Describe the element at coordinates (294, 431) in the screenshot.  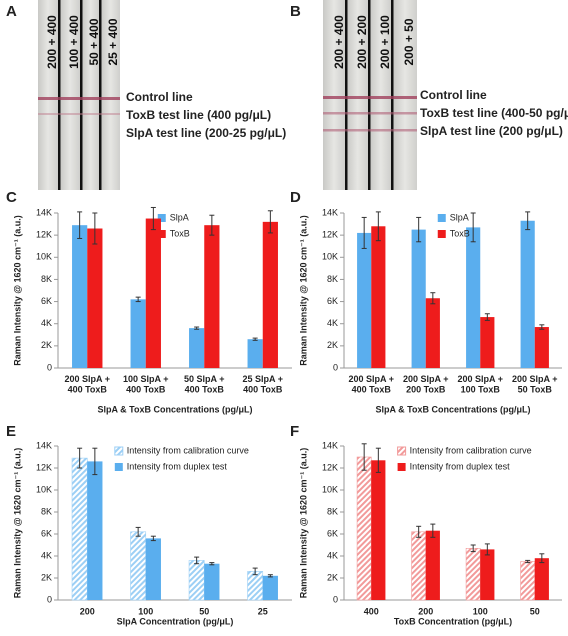
I see `panel-letter: F` at that location.